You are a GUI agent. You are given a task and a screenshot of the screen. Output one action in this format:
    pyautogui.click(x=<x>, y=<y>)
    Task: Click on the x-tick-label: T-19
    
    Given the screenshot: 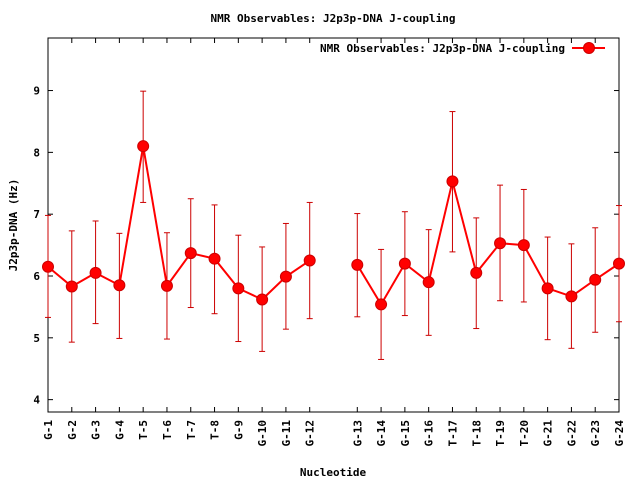 What is the action you would take?
    pyautogui.click(x=500, y=433)
    